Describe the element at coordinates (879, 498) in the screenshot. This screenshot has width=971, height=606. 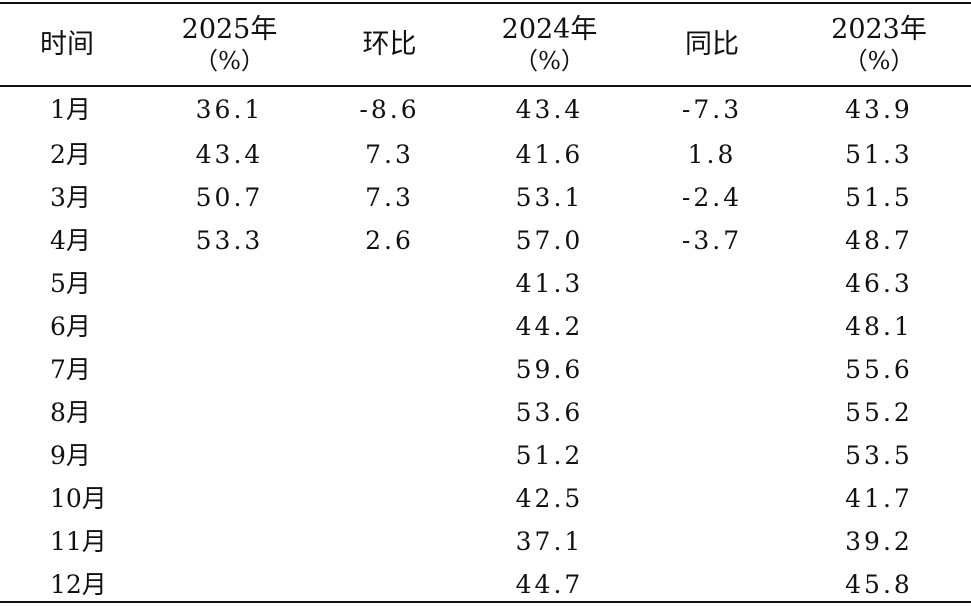
I see `cell-2023: 41.7` at that location.